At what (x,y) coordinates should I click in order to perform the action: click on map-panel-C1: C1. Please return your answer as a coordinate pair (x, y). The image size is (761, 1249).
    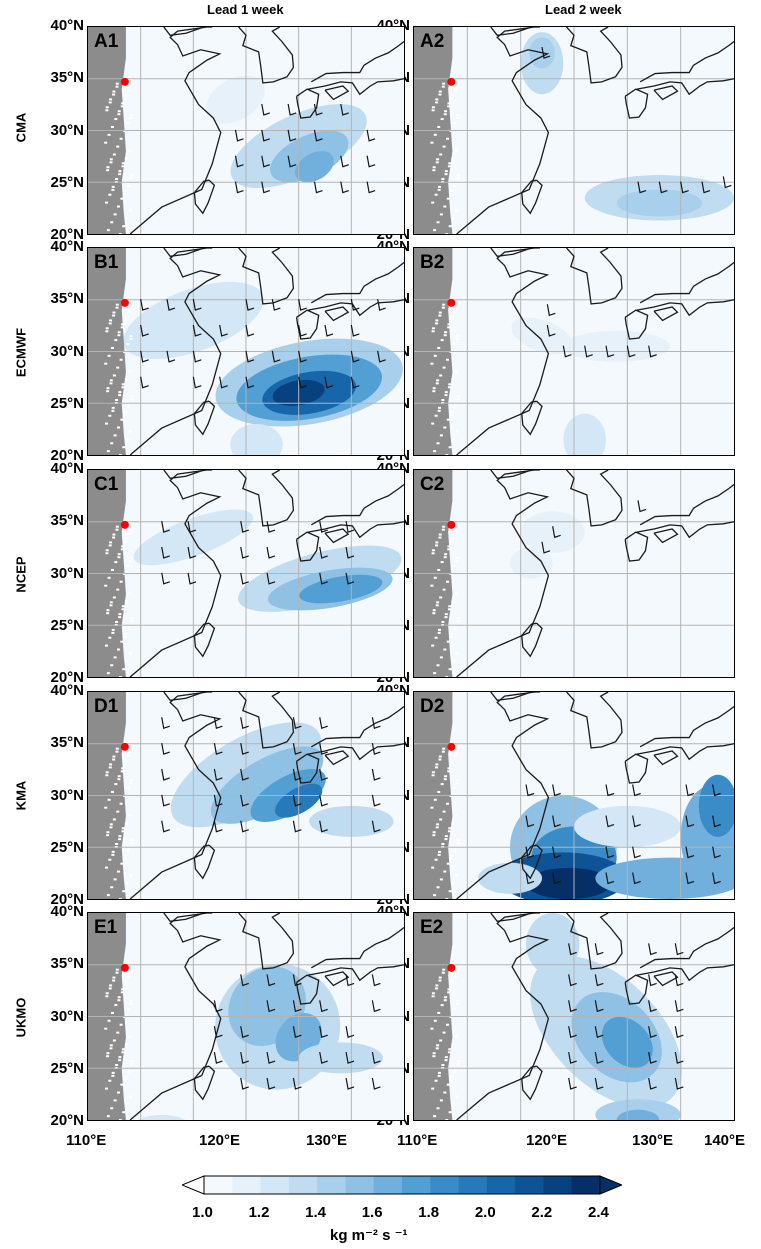
    Looking at the image, I should click on (246, 573).